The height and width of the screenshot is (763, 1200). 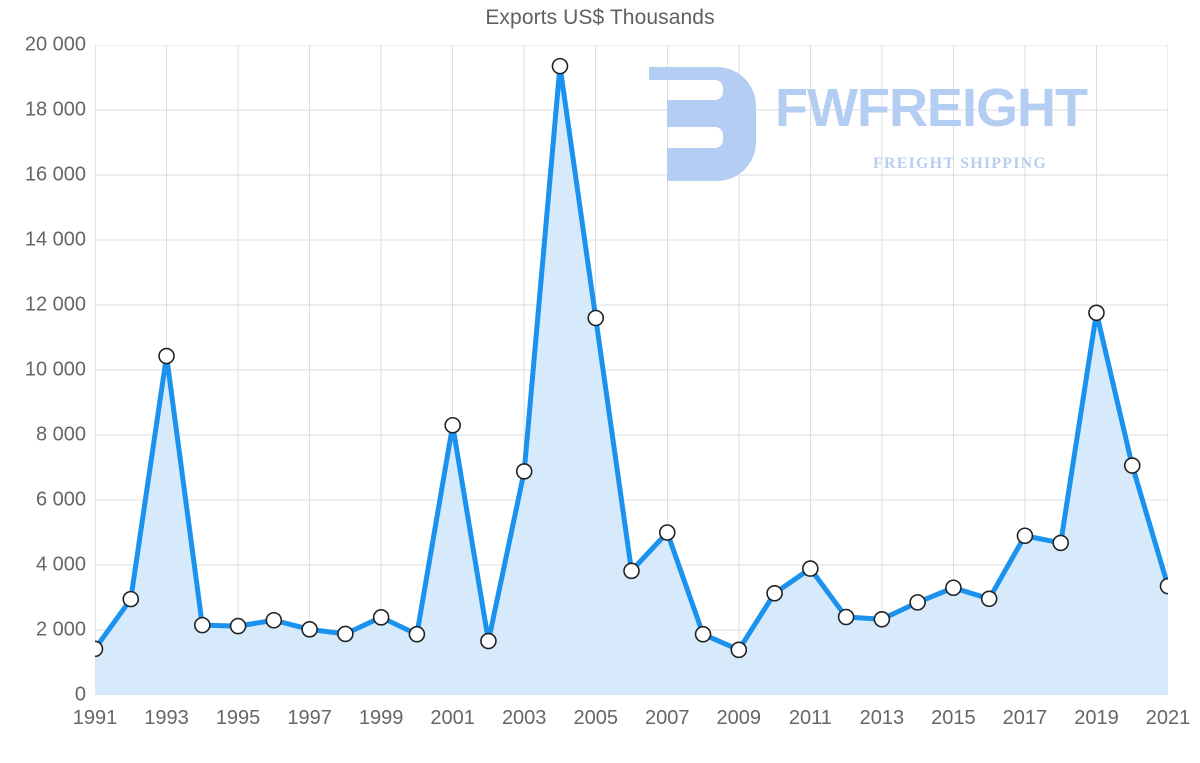 What do you see at coordinates (953, 718) in the screenshot?
I see `x-axis-tick-label: 2015` at bounding box center [953, 718].